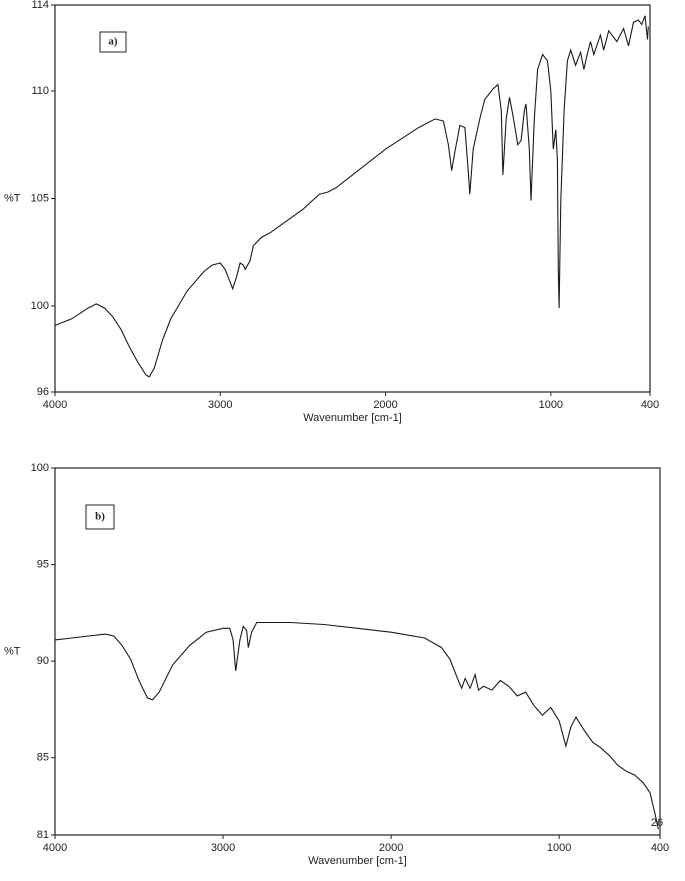 Image resolution: width=685 pixels, height=881 pixels. What do you see at coordinates (40, 198) in the screenshot?
I see `y-tick-label: 105` at bounding box center [40, 198].